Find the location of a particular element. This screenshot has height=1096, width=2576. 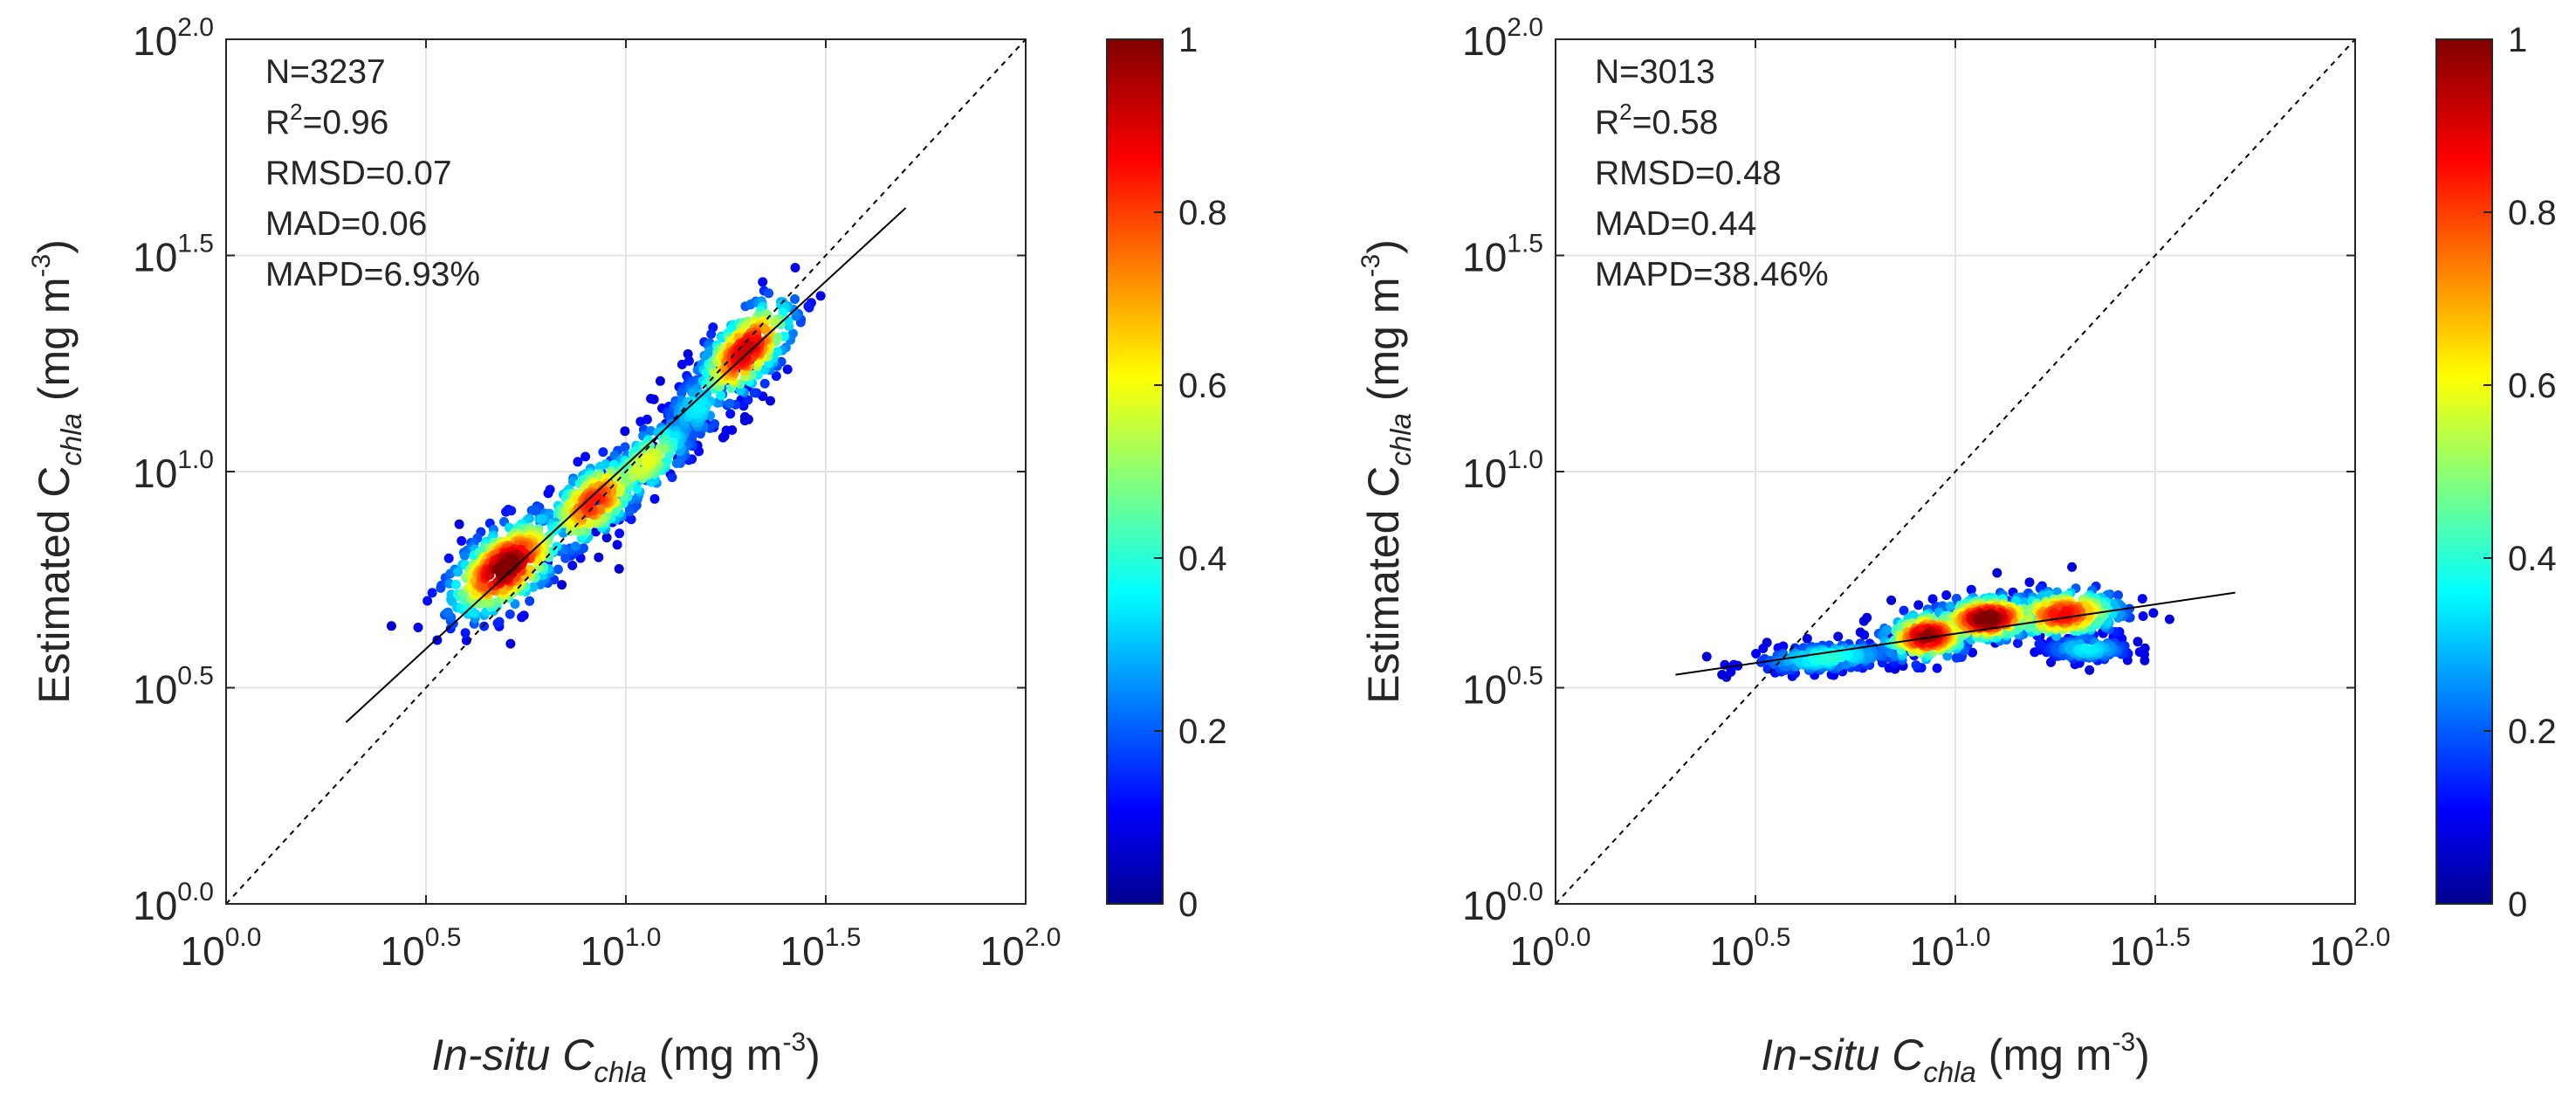

left-fit-line is located at coordinates (626, 465).